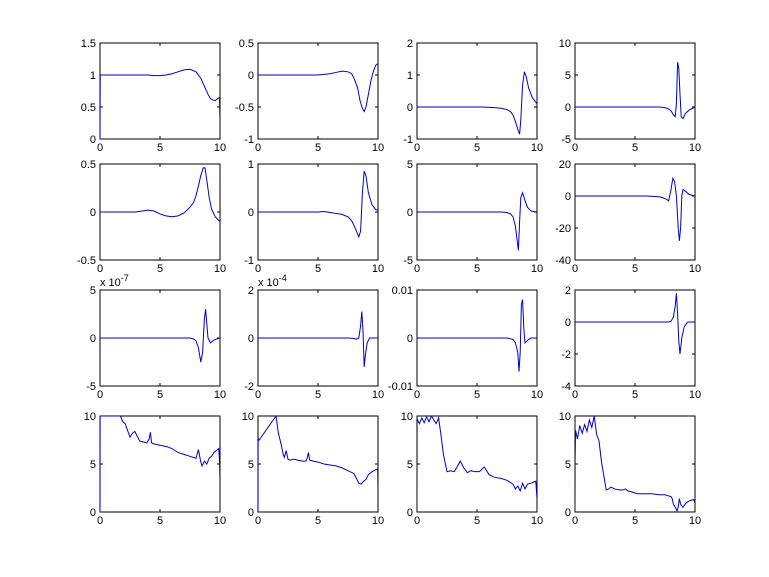 This screenshot has width=769, height=577. I want to click on subplot-16: 0 5 10 0 5 10, so click(630, 469).